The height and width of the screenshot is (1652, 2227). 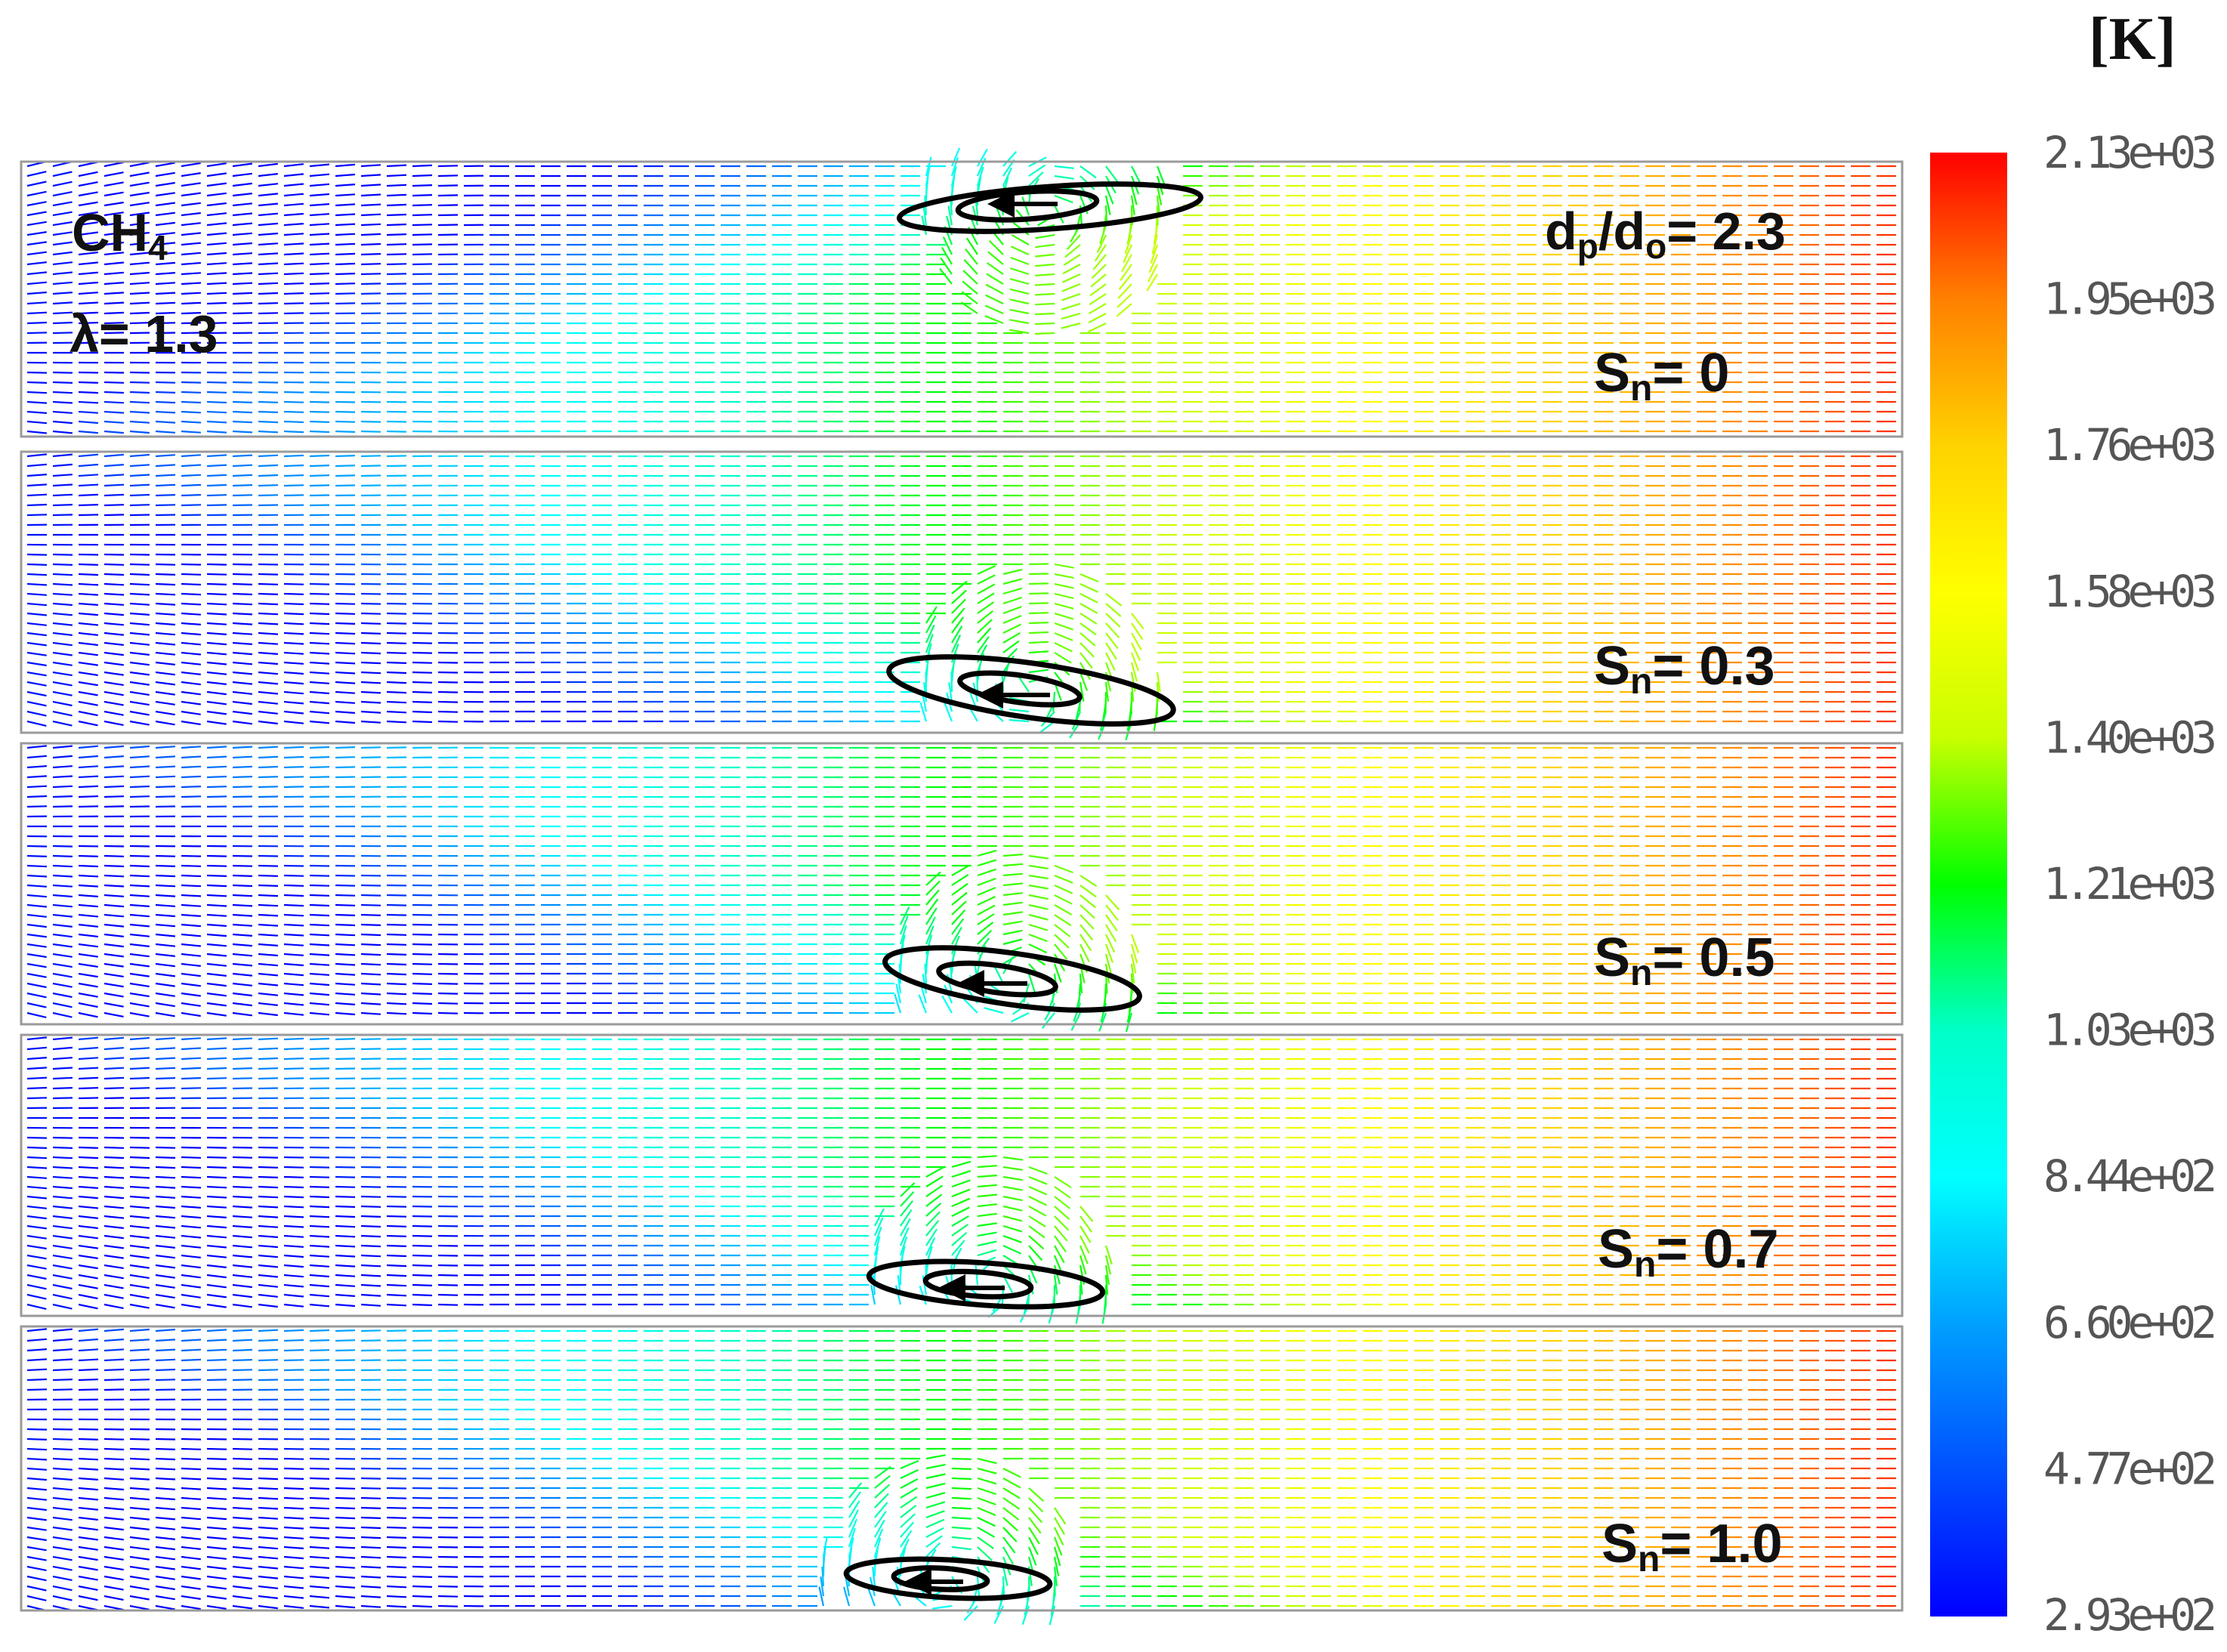 What do you see at coordinates (1969, 884) in the screenshot?
I see `colorbar-gradient` at bounding box center [1969, 884].